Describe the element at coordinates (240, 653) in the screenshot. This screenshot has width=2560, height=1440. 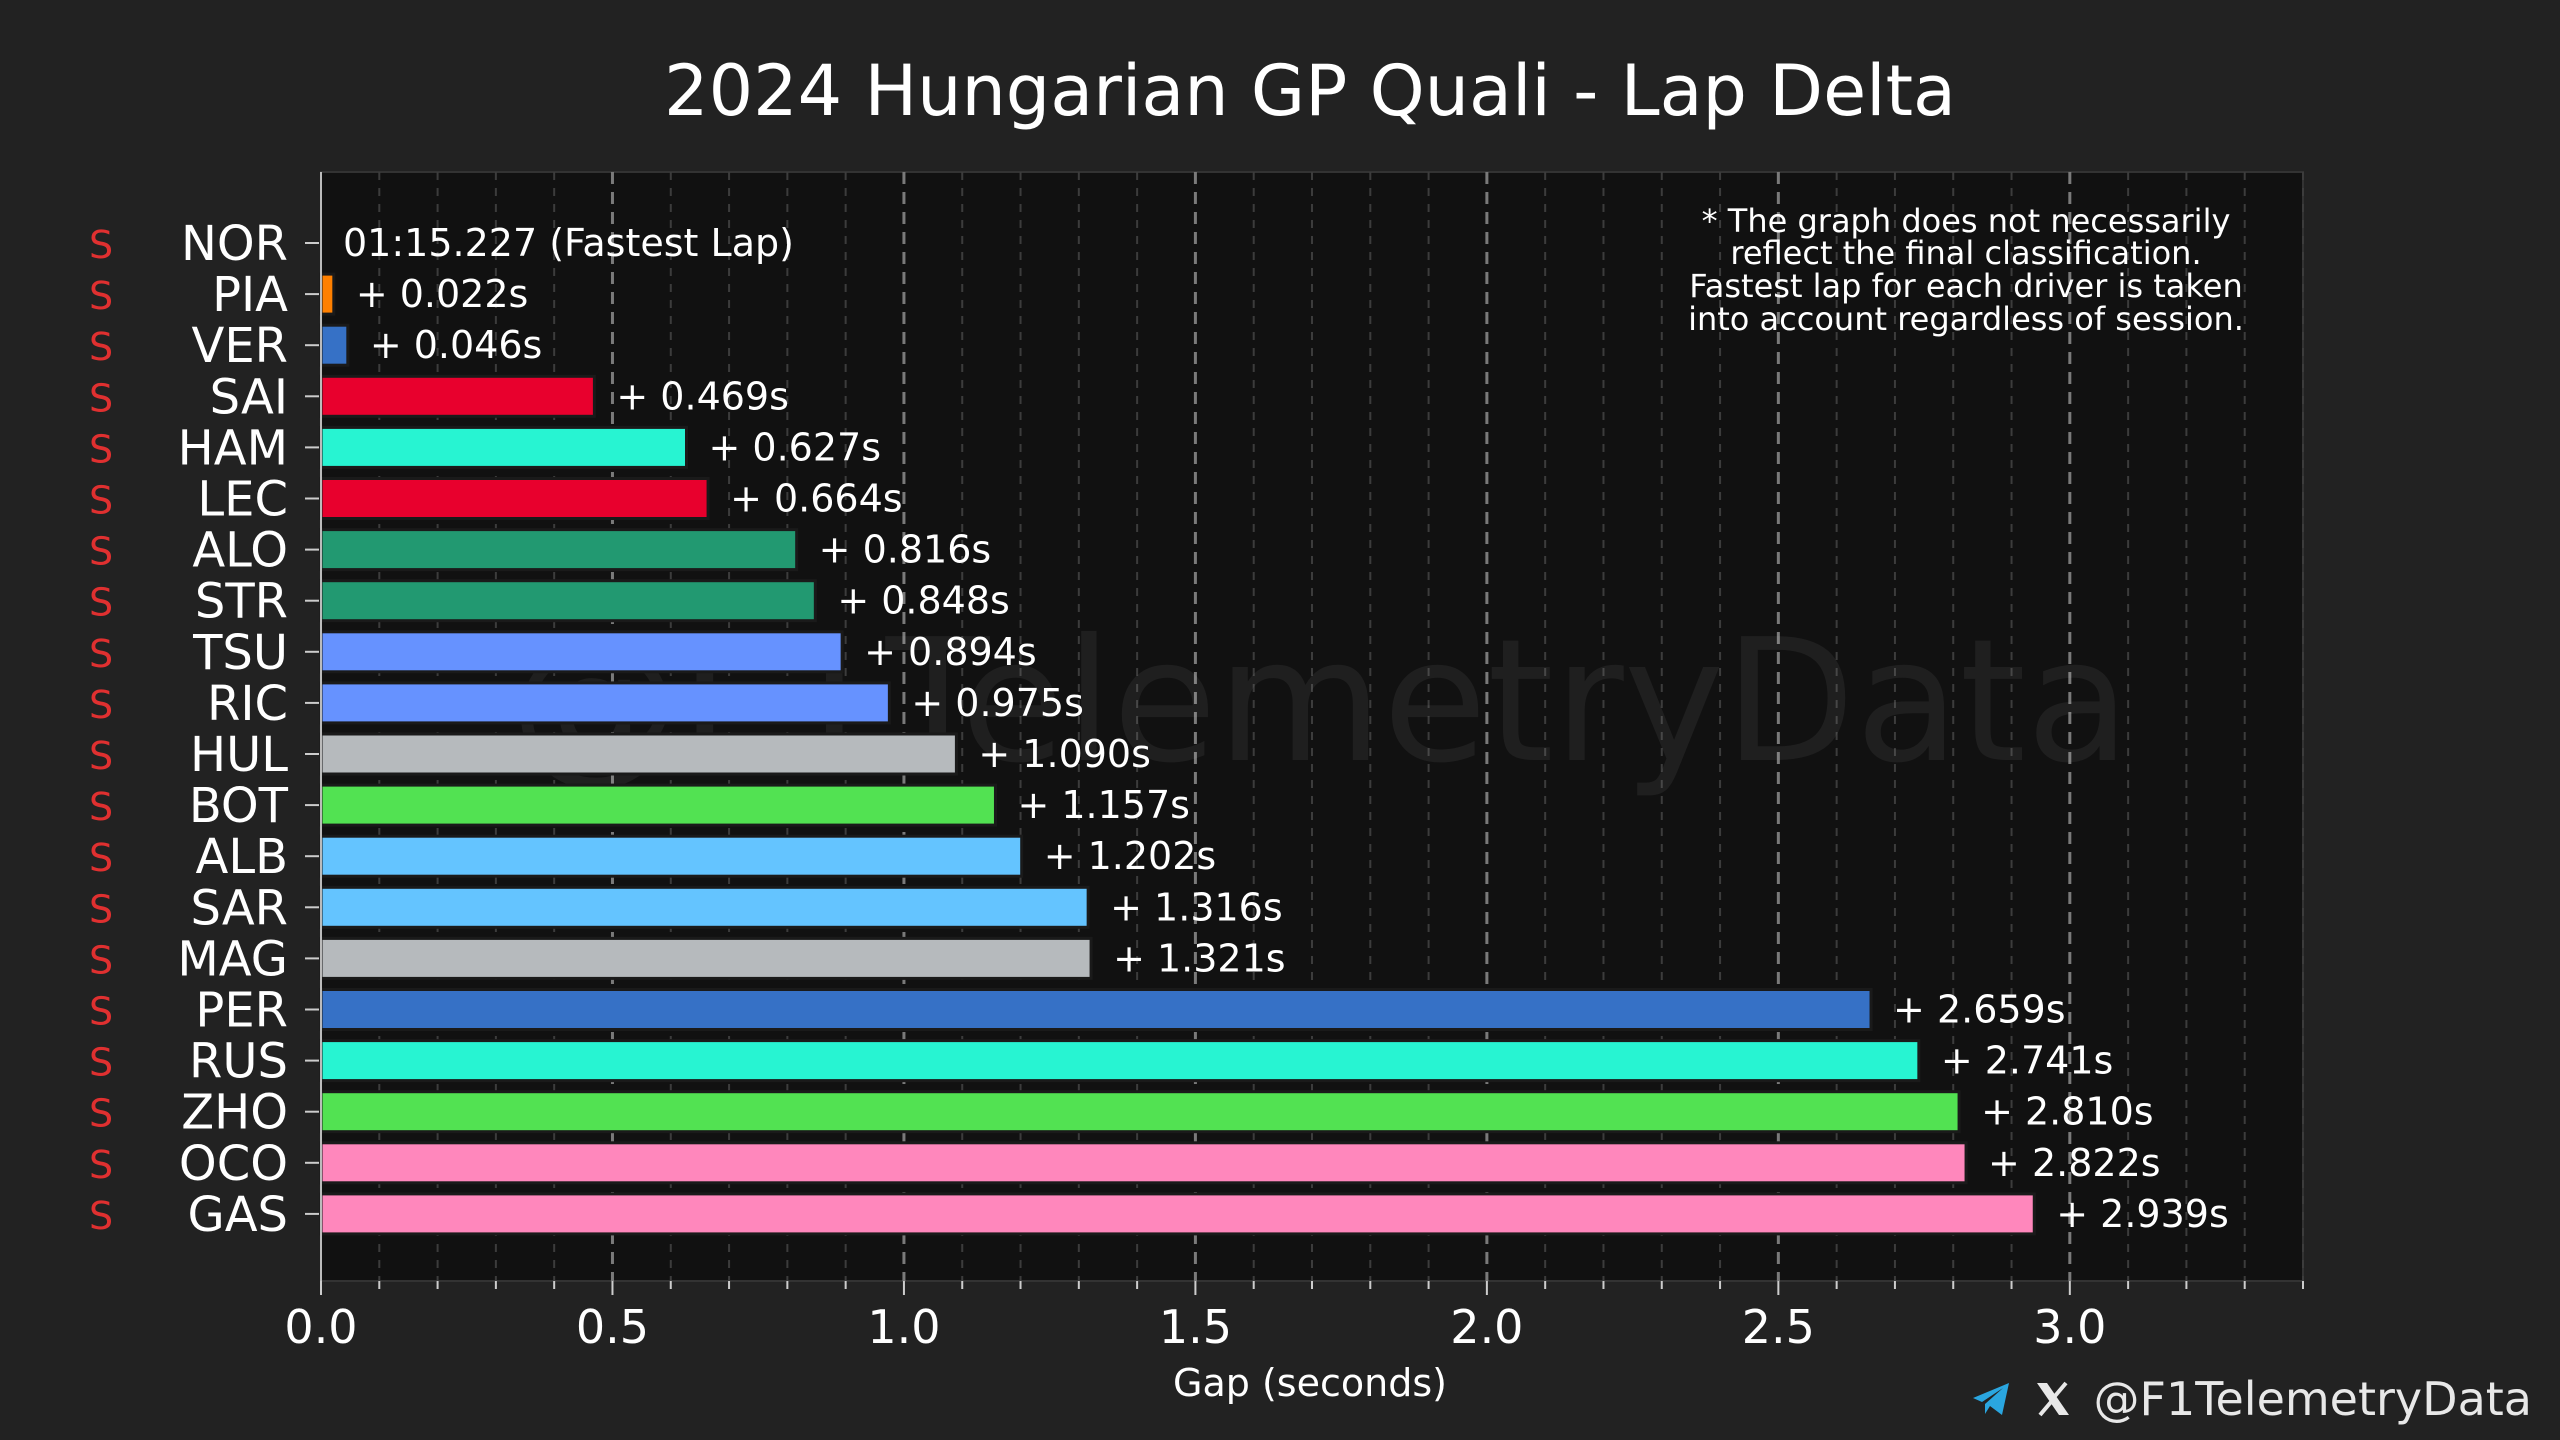
I see `driver-label-tsu: TSU` at that location.